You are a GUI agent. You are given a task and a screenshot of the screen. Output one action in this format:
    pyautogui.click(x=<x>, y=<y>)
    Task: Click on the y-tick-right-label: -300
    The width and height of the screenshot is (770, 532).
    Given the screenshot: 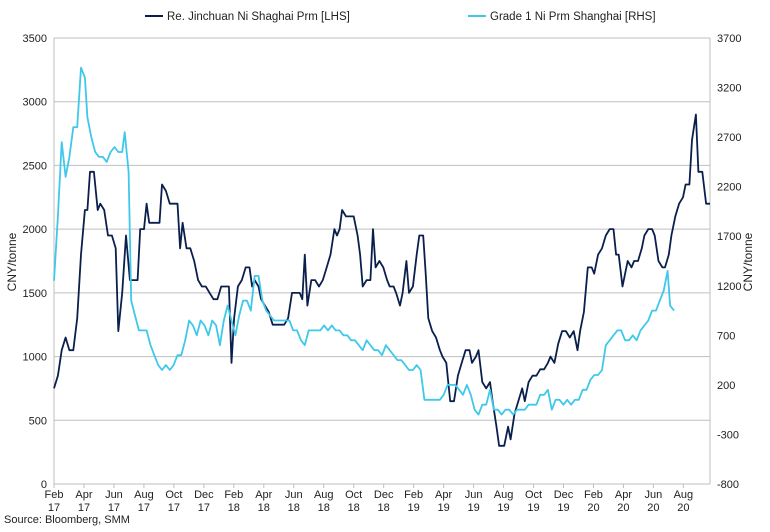 What is the action you would take?
    pyautogui.click(x=728, y=435)
    